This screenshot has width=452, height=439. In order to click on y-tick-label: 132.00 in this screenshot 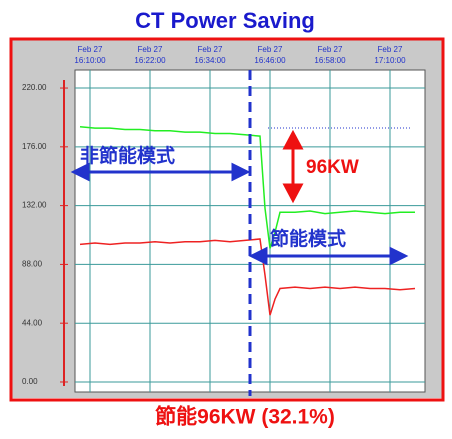, I will do `click(34, 205)`.